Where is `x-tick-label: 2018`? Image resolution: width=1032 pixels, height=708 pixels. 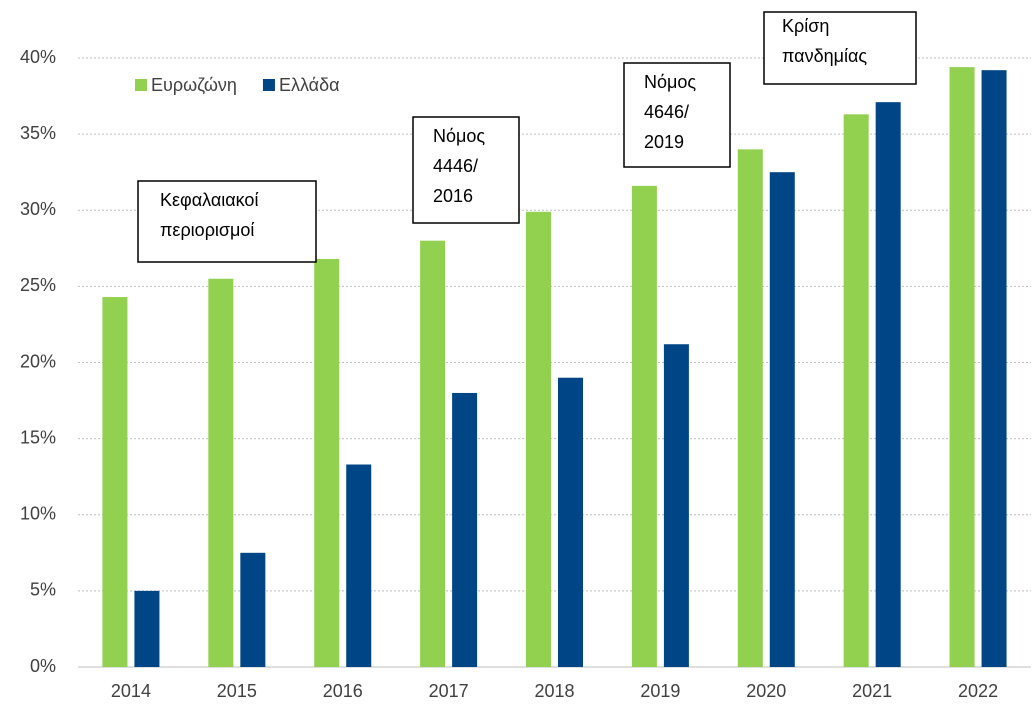
x-tick-label: 2018 is located at coordinates (554, 691).